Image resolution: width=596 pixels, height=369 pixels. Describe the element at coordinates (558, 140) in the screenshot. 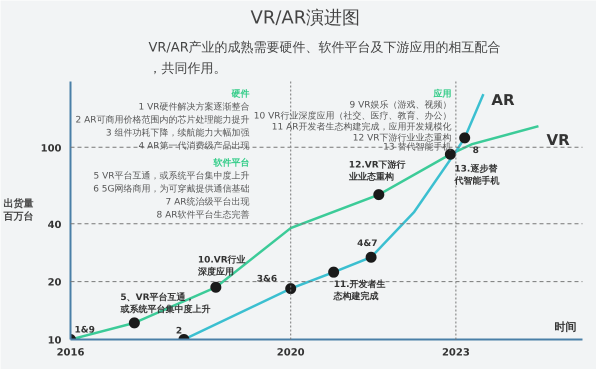

I see `series-label: VR` at that location.